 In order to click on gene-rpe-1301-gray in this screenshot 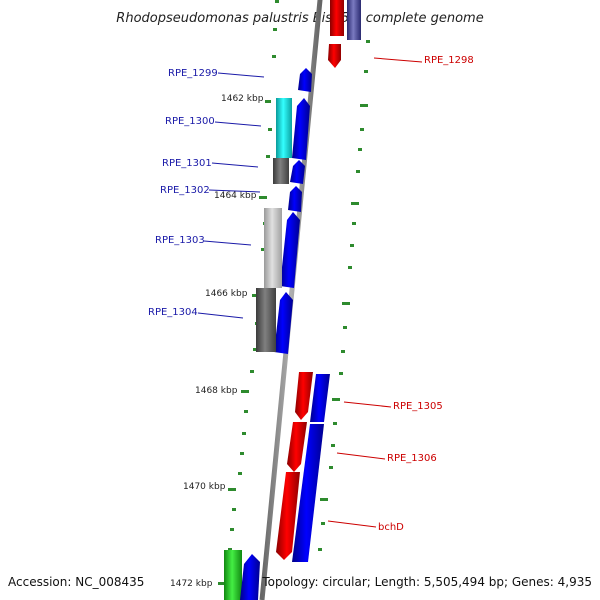, I will do `click(281, 171)`.